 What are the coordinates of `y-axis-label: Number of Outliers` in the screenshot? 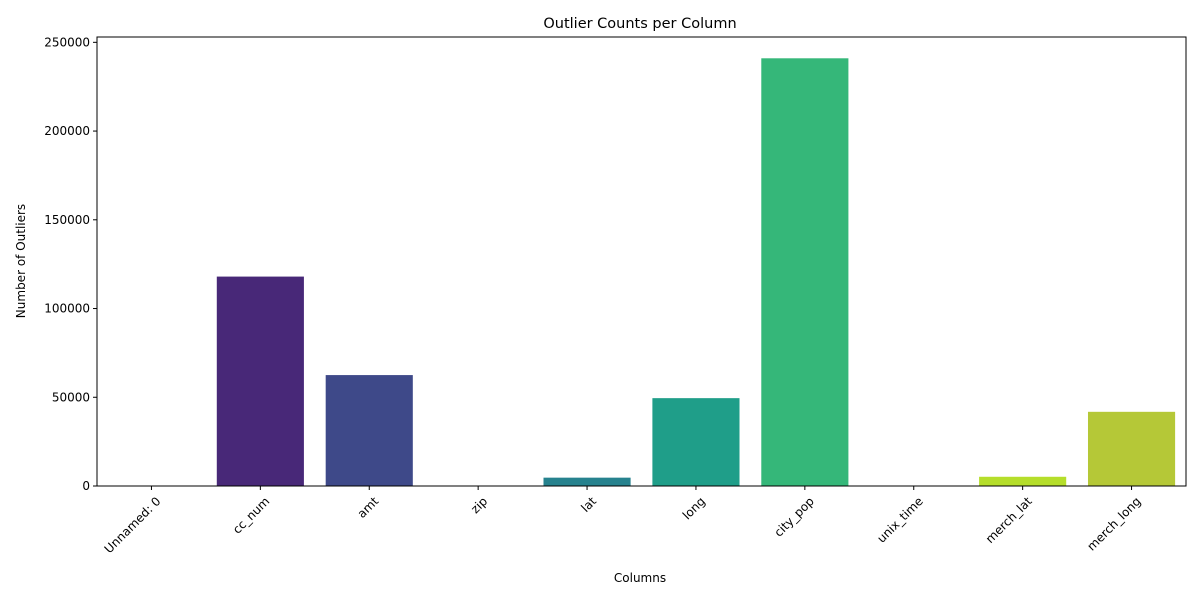 It's located at (21, 261).